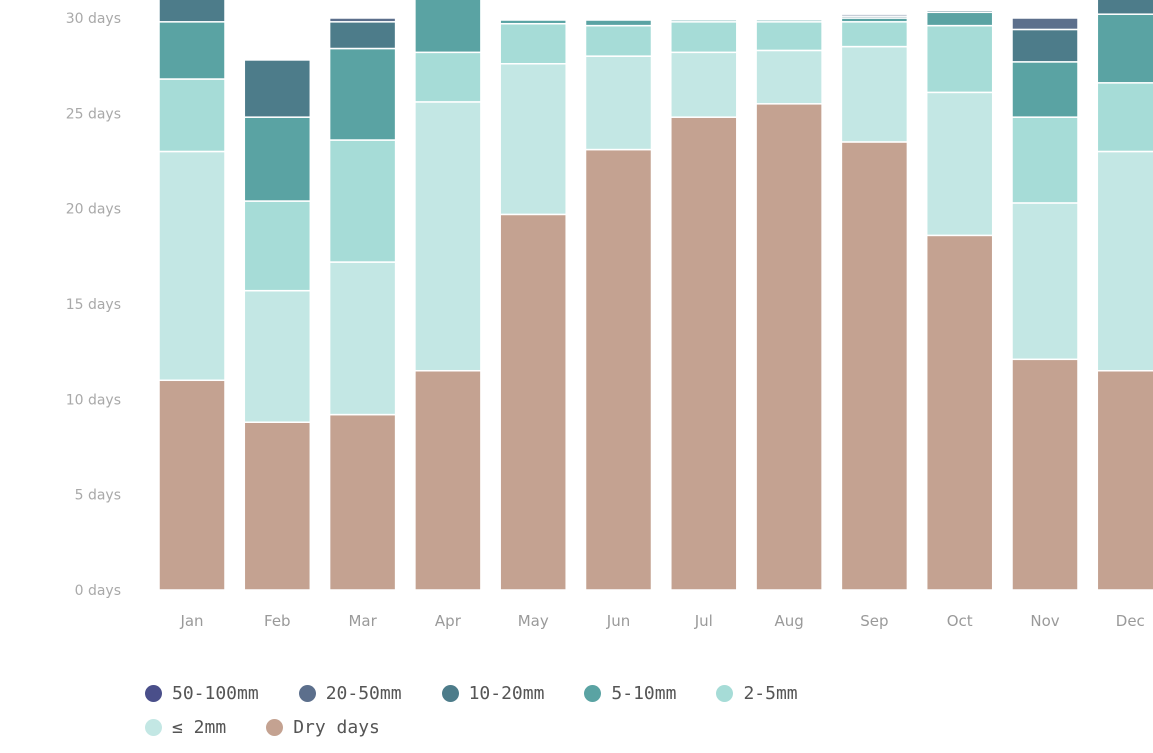 The width and height of the screenshot is (1153, 753). Describe the element at coordinates (336, 727) in the screenshot. I see `legend-label: Dry days` at that location.